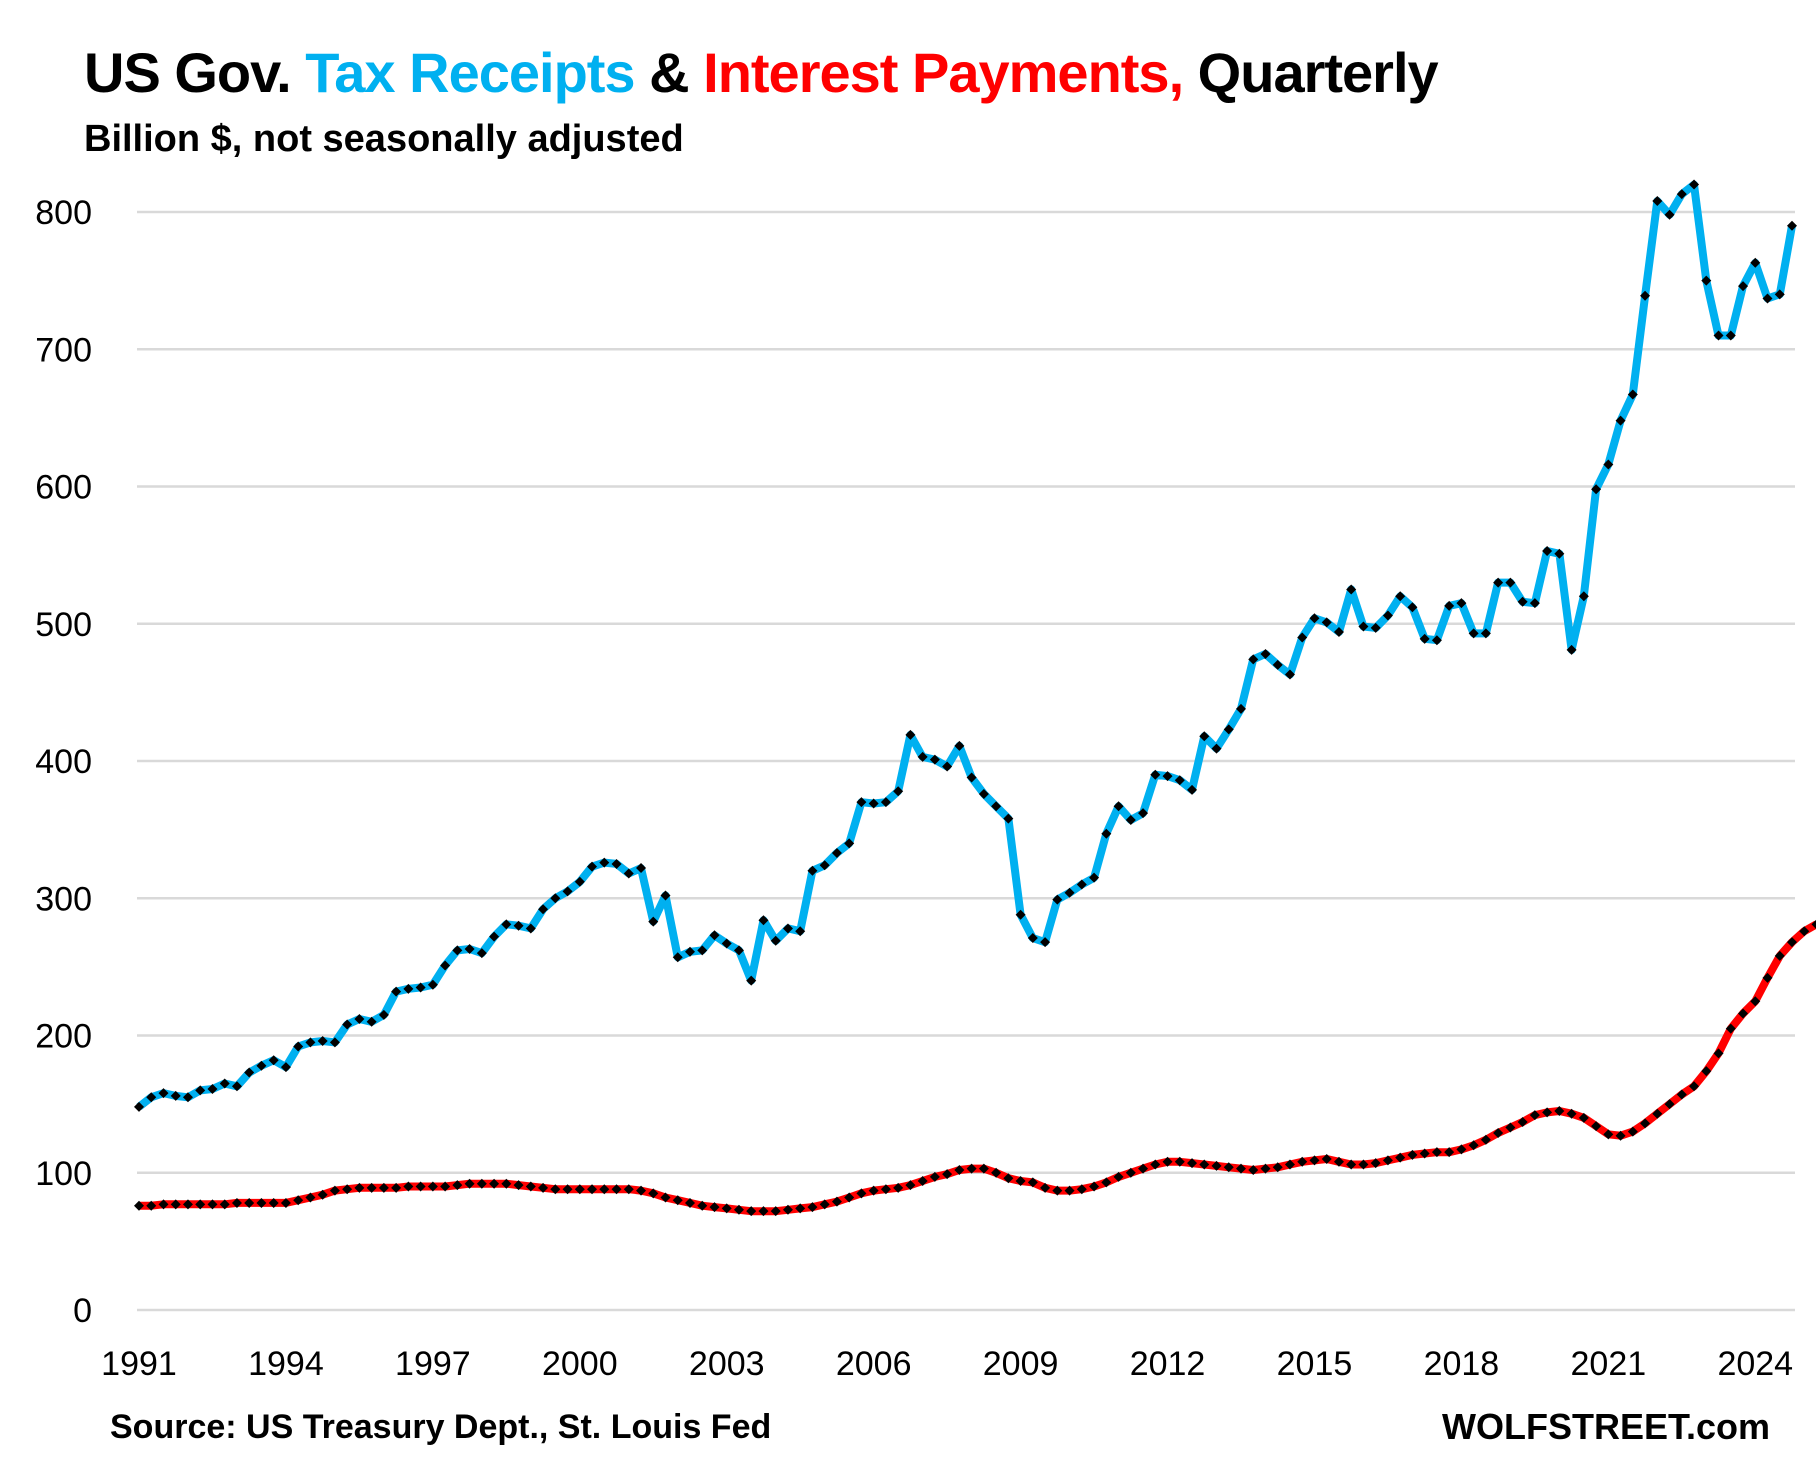 Image resolution: width=1816 pixels, height=1468 pixels. I want to click on y-tick-label: 700, so click(63, 350).